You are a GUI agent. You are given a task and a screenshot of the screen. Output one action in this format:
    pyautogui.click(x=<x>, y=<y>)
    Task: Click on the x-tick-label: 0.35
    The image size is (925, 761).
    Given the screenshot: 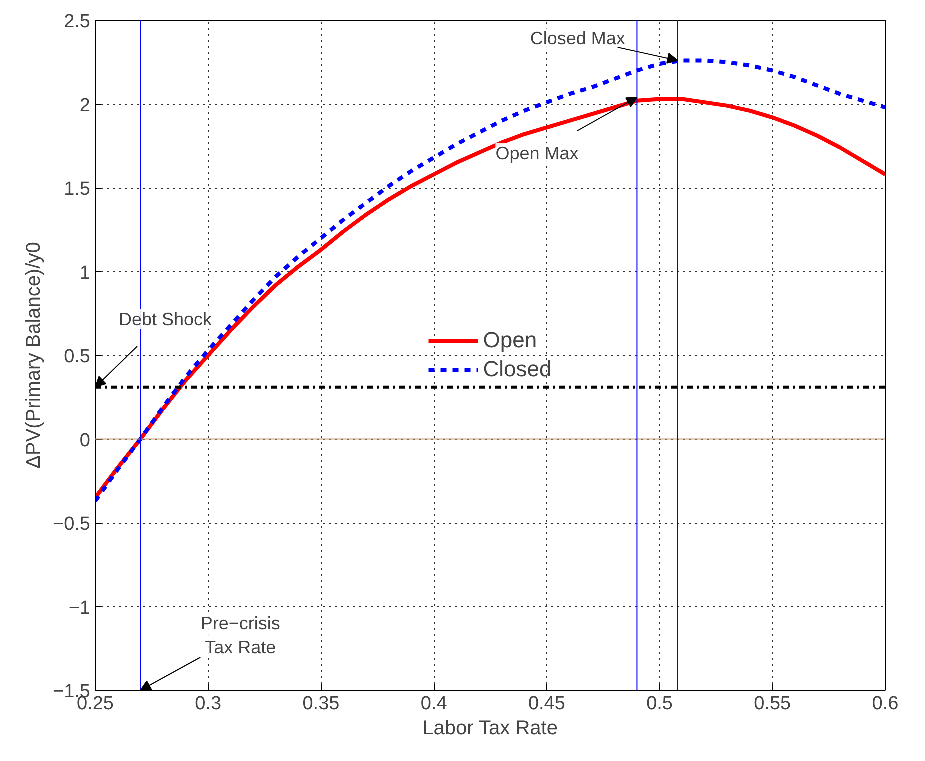 What is the action you would take?
    pyautogui.click(x=321, y=704)
    